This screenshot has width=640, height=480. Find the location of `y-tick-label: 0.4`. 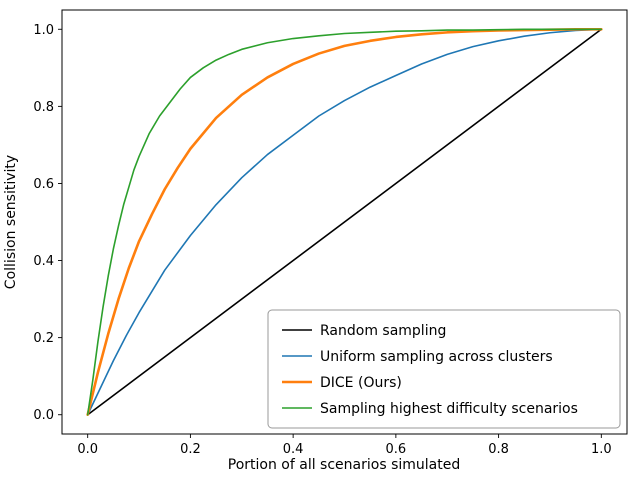

y-tick-label: 0.4 is located at coordinates (43, 261).